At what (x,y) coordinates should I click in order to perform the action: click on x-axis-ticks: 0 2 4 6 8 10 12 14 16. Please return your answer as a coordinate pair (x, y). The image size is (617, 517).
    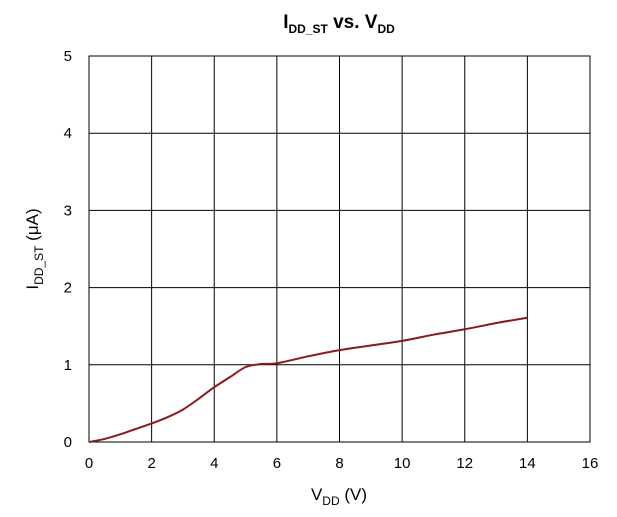
    Looking at the image, I should click on (342, 463).